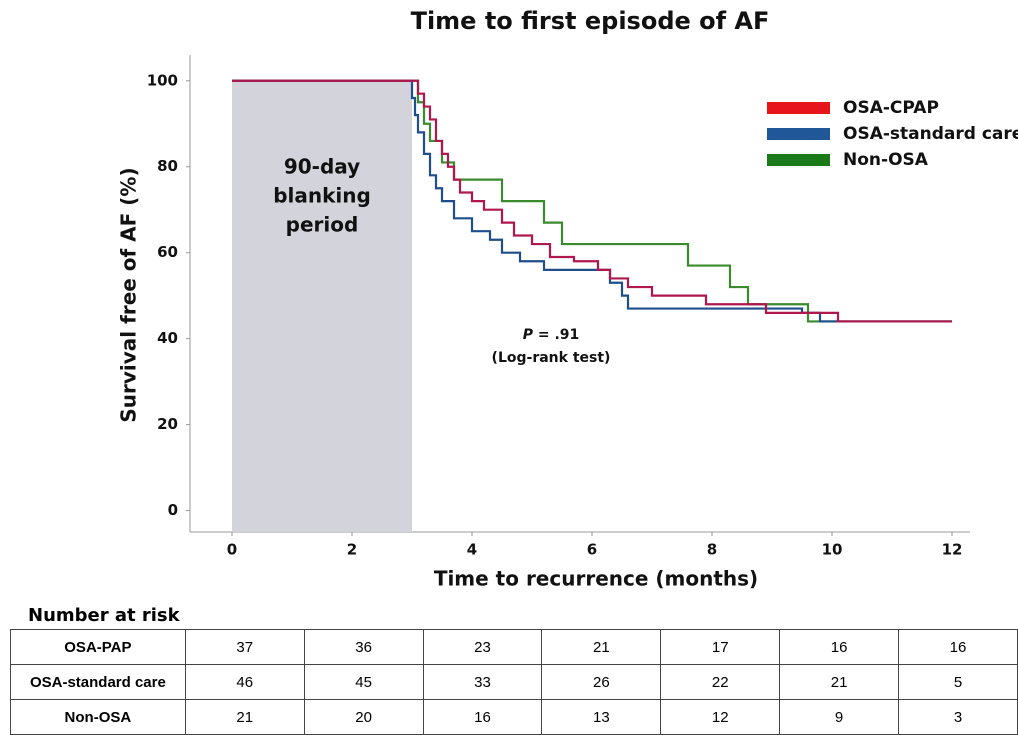 Image resolution: width=1018 pixels, height=735 pixels. What do you see at coordinates (551, 358) in the screenshot?
I see `test-name: (Log-rank test)` at bounding box center [551, 358].